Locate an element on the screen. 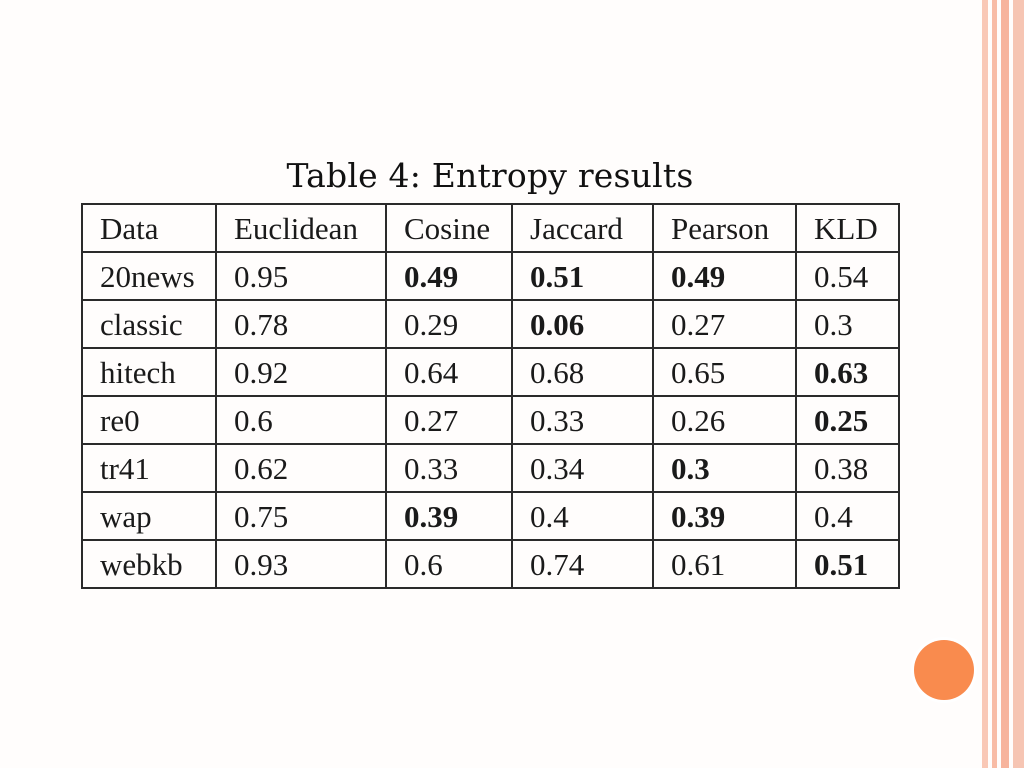 This screenshot has width=1024, height=768. table-row: 20news 0.95 0.49 0.51 0.49 0.54 is located at coordinates (490, 276).